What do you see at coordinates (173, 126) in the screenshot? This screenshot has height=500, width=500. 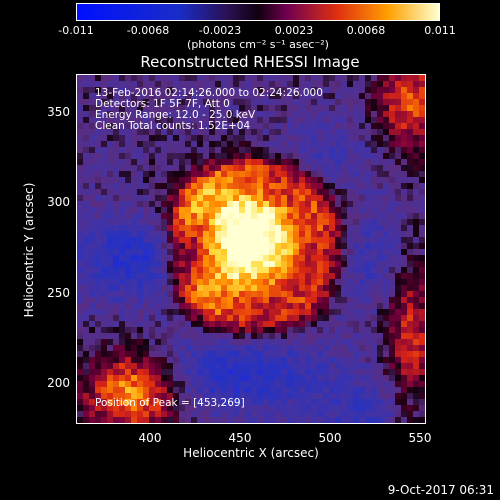 I see `info-clean-counts: Clean Total counts: 1.52E+04` at bounding box center [173, 126].